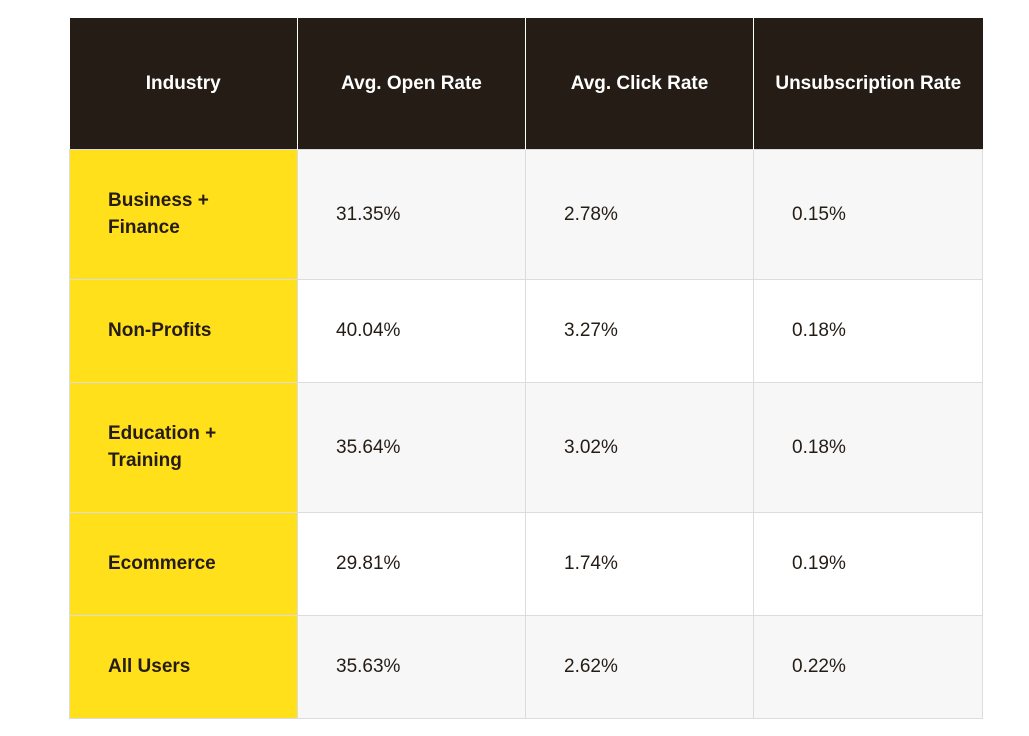  Describe the element at coordinates (639, 447) in the screenshot. I see `click-rate-cell: 3.02%` at that location.